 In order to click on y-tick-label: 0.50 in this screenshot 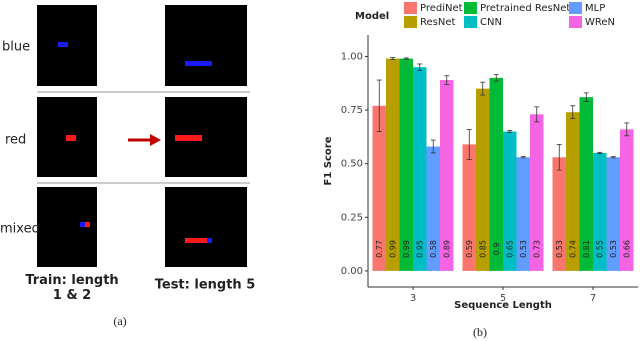, I will do `click(352, 164)`.